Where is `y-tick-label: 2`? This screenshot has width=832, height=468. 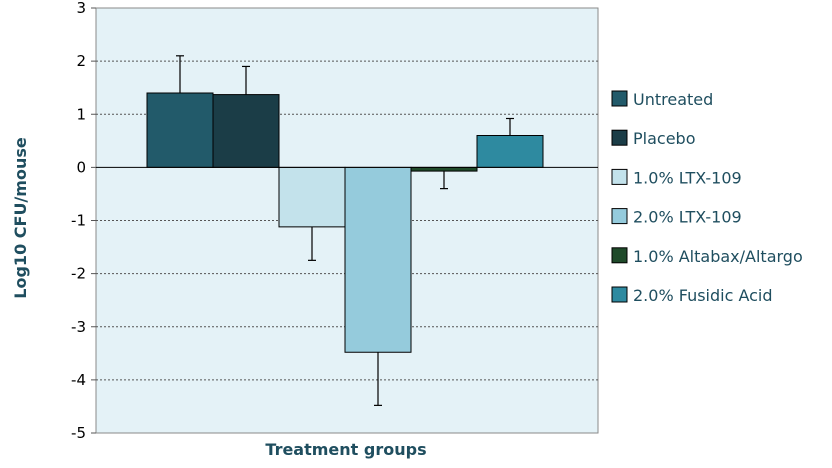
y-tick-label: 2 is located at coordinates (81, 61).